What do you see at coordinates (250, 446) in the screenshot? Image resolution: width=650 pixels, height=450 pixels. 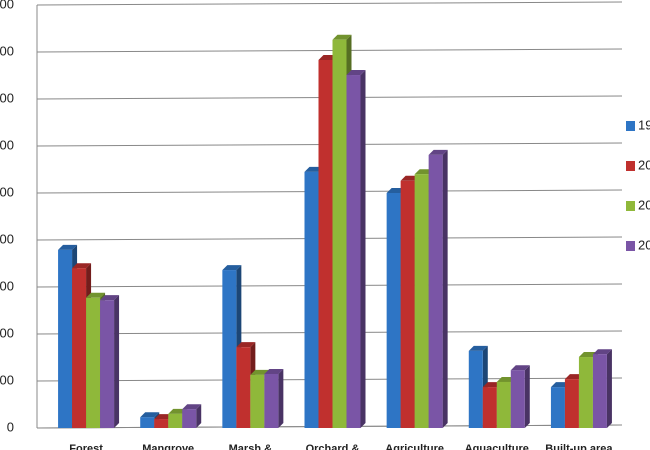 I see `x-tick-label: Marsh &` at bounding box center [250, 446].